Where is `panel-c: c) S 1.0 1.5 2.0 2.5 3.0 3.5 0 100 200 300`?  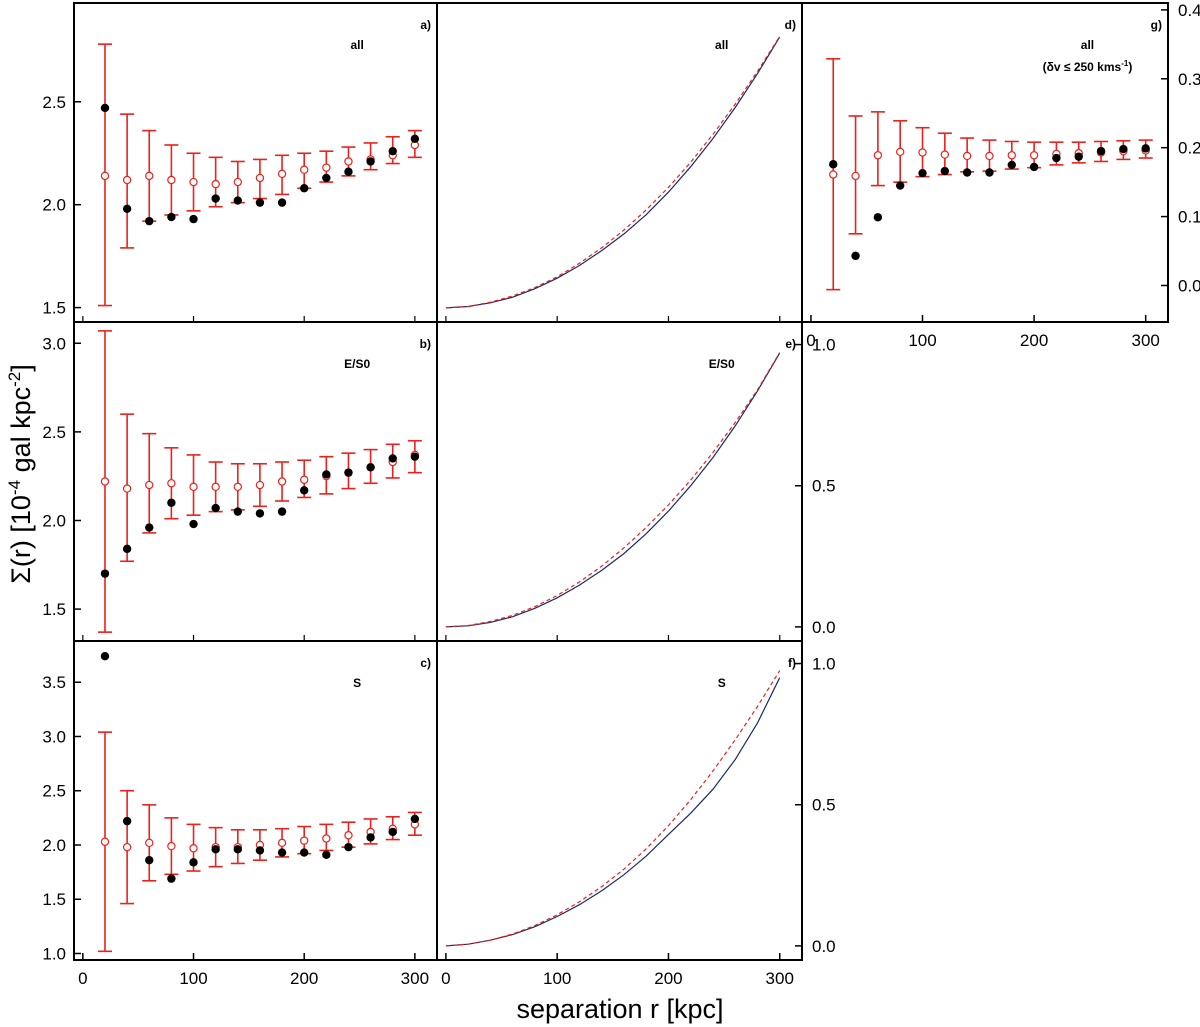 panel-c: c) S 1.0 1.5 2.0 2.5 3.0 3.5 0 100 200 300 is located at coordinates (240, 814).